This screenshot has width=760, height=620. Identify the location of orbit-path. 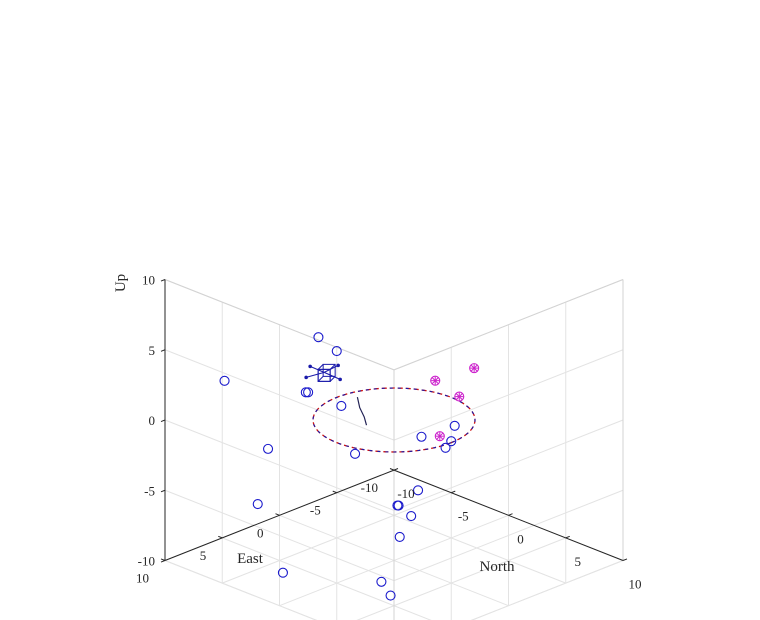
(394, 420).